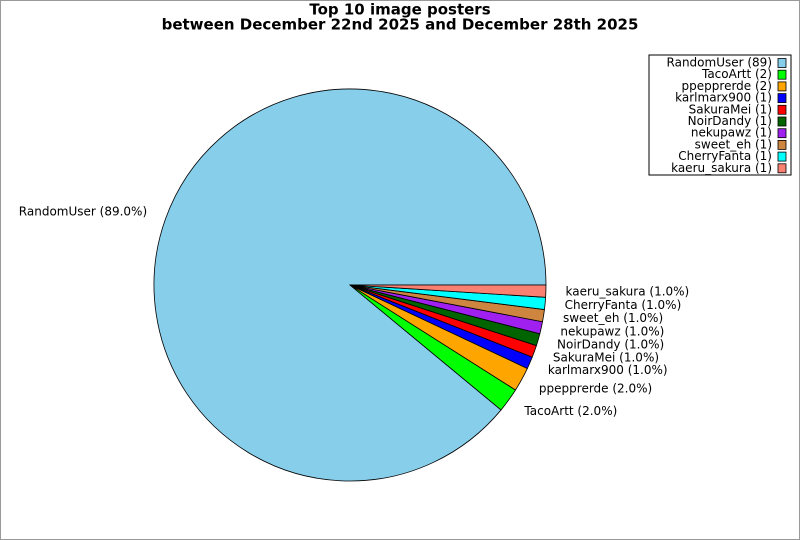 This screenshot has width=800, height=540. Describe the element at coordinates (606, 358) in the screenshot. I see `slice-label: SakuraMei (1.0%)` at that location.